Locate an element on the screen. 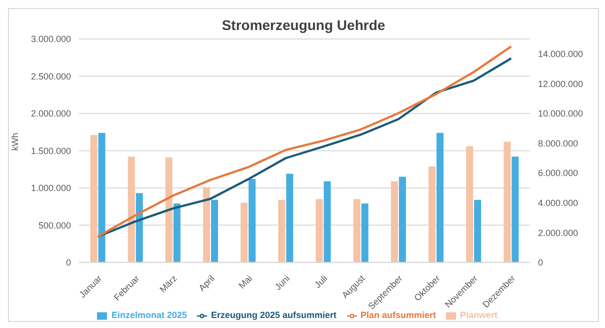 The height and width of the screenshot is (328, 605). y-tick-label: 500.000 is located at coordinates (54, 225).